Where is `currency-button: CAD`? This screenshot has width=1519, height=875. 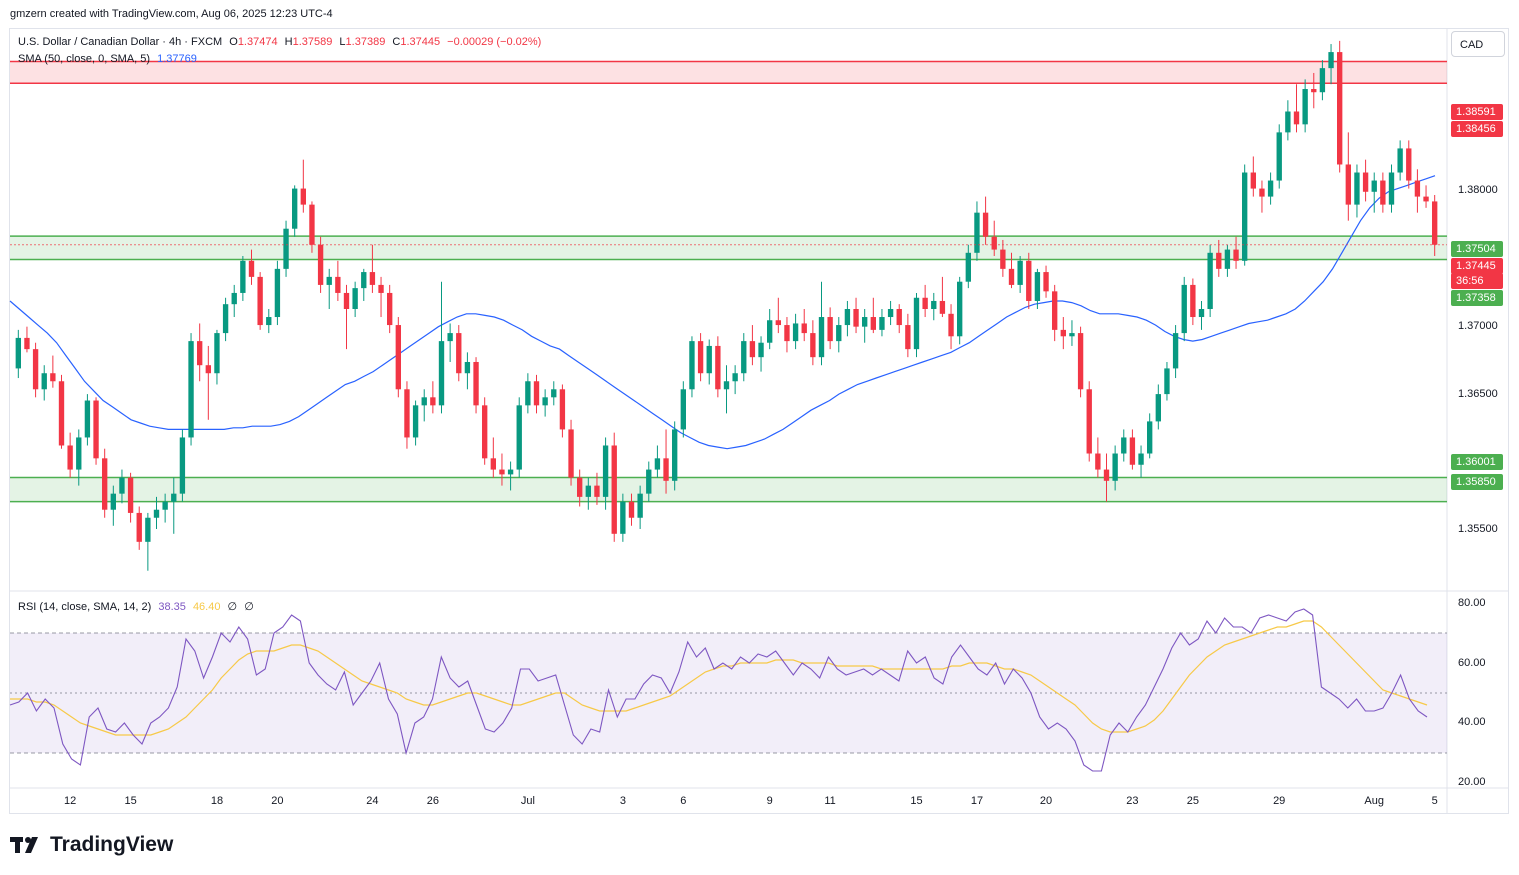 currency-button: CAD is located at coordinates (1478, 44).